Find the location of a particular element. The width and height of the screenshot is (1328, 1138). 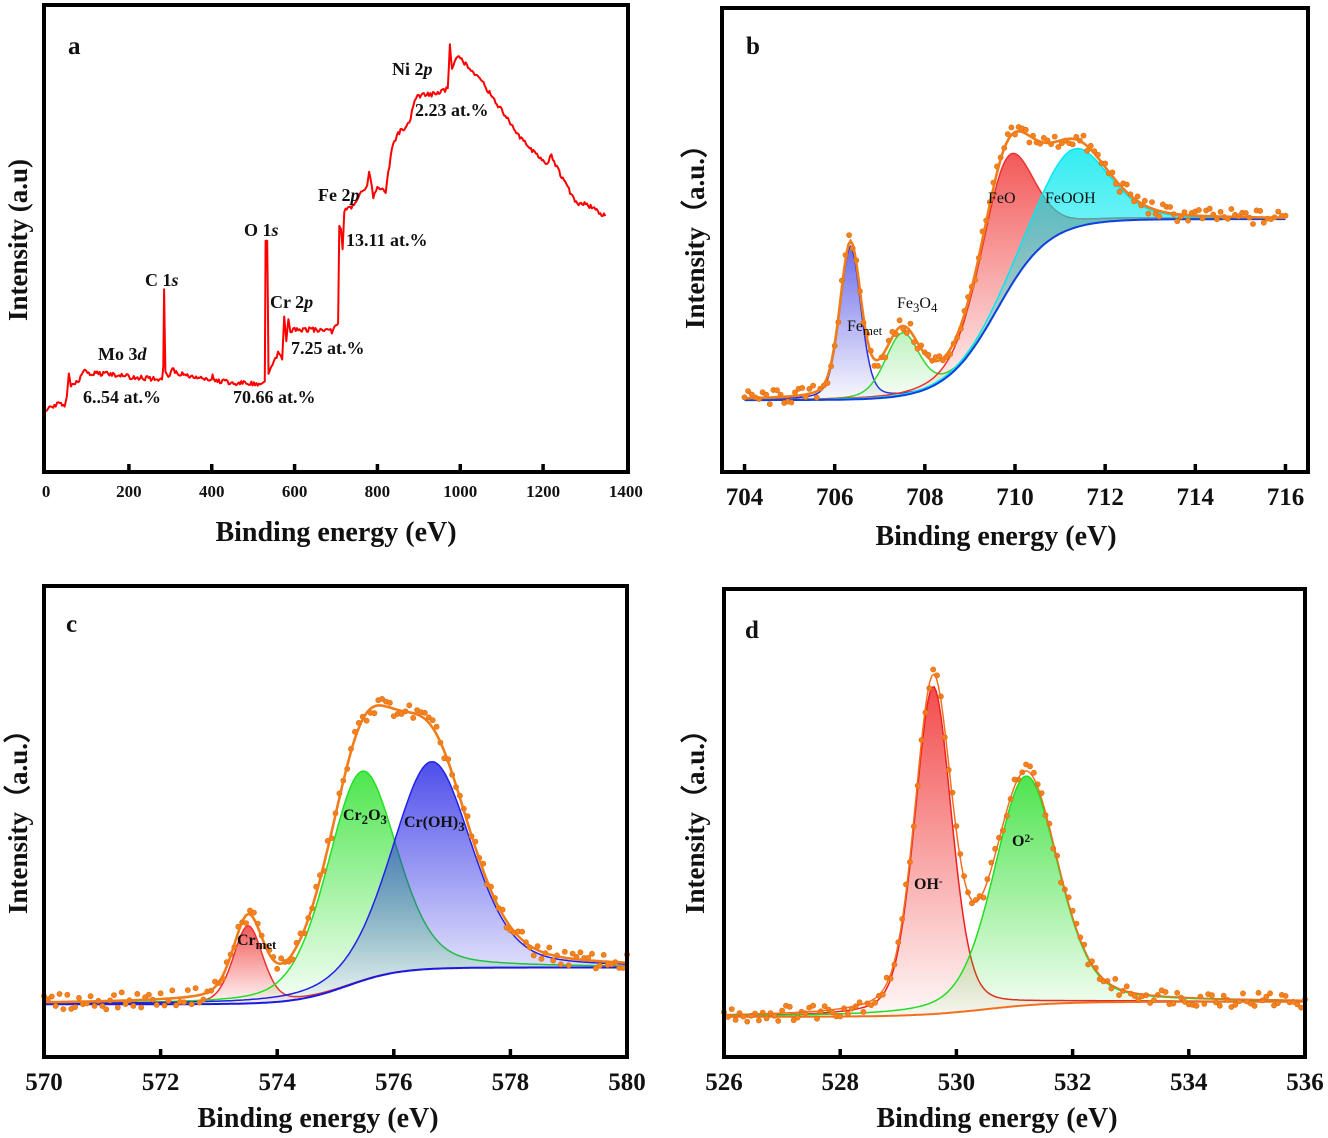

annotation-segment: O is located at coordinates (925, 303).